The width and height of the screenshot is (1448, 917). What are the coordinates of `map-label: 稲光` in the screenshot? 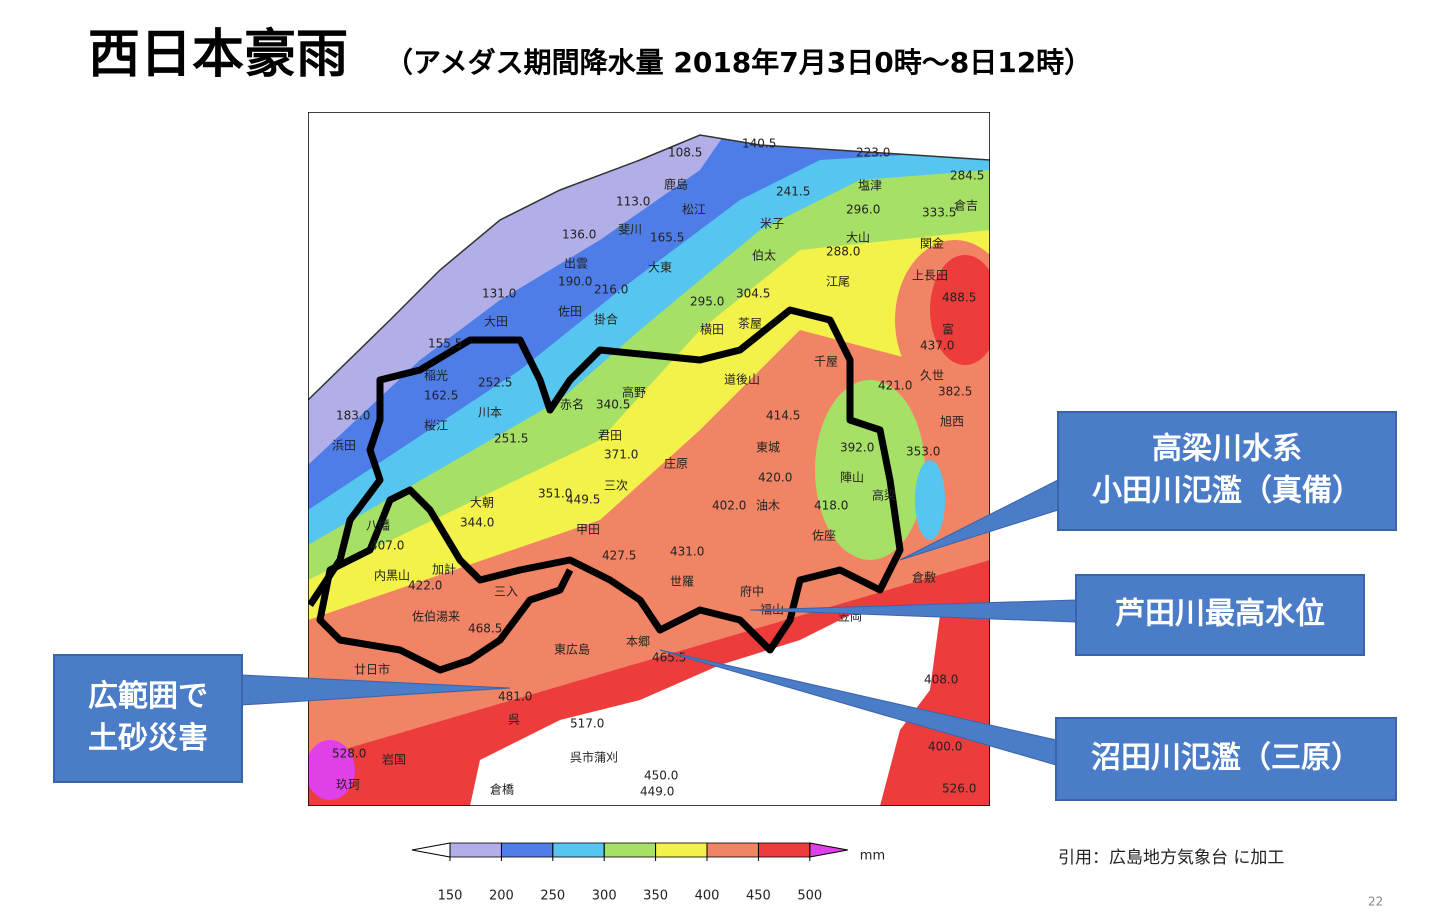 It's located at (436, 376).